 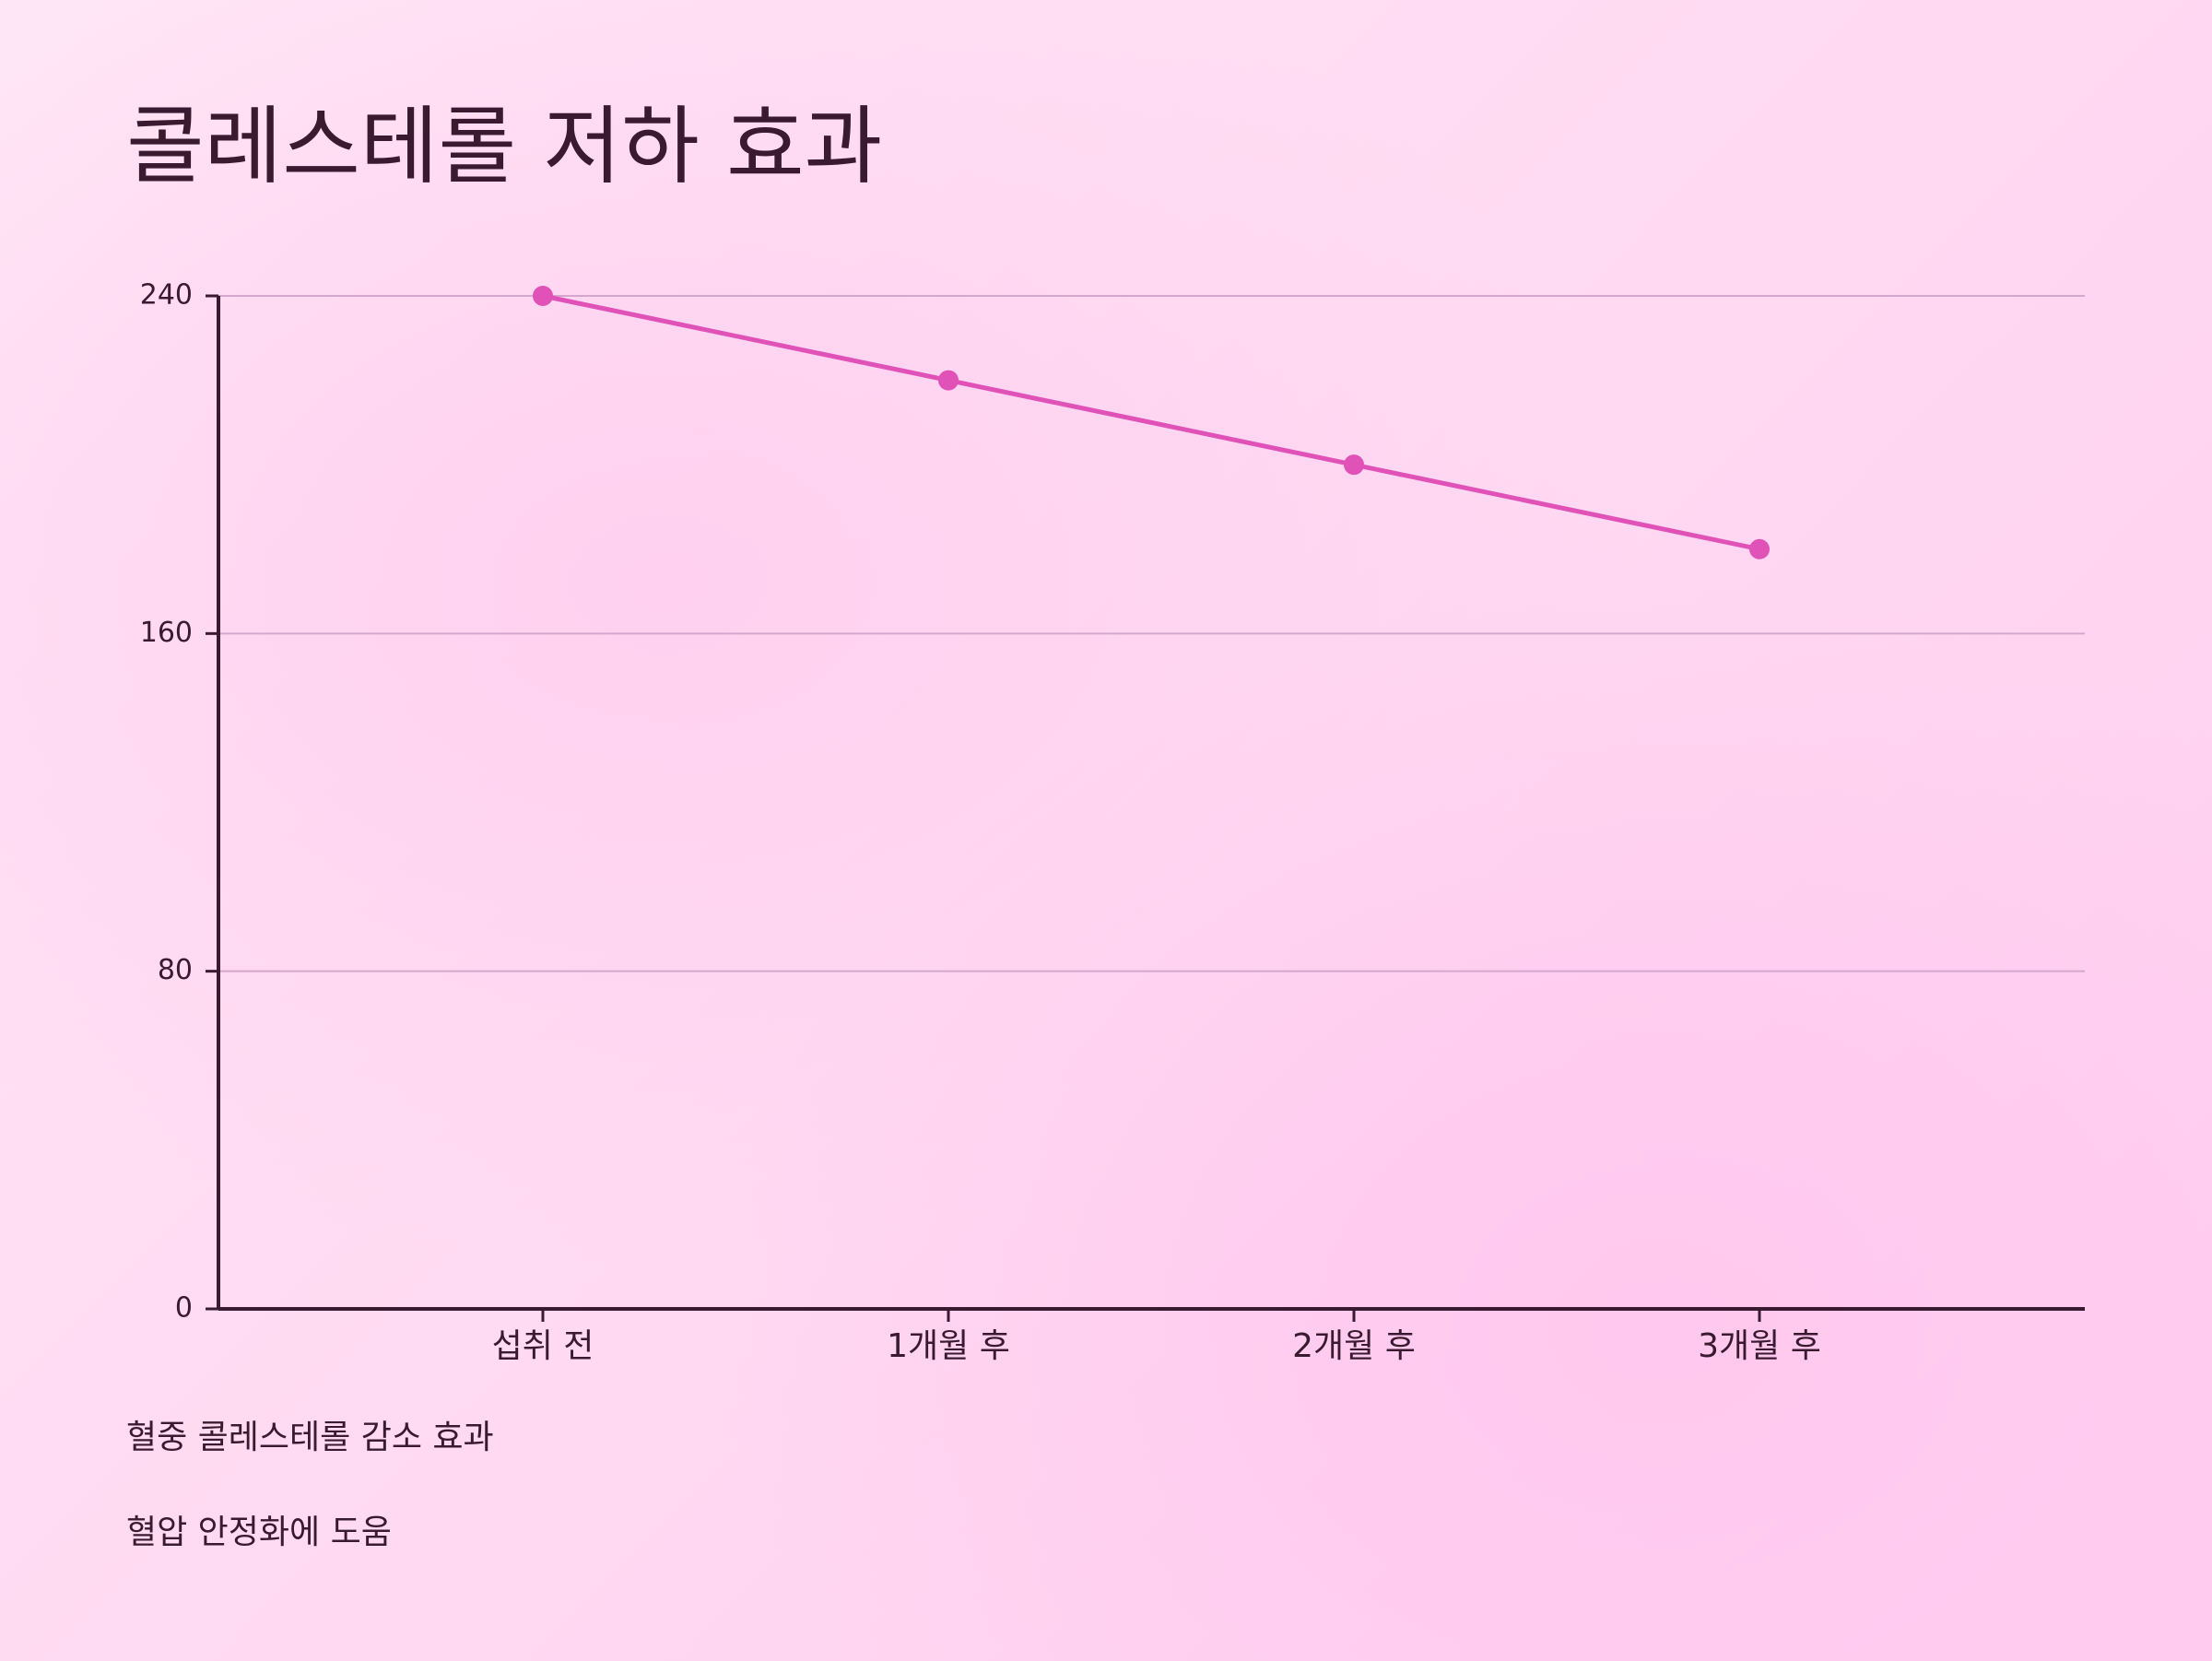 What do you see at coordinates (1759, 1346) in the screenshot?
I see `x-tick-label: 3개월 후` at bounding box center [1759, 1346].